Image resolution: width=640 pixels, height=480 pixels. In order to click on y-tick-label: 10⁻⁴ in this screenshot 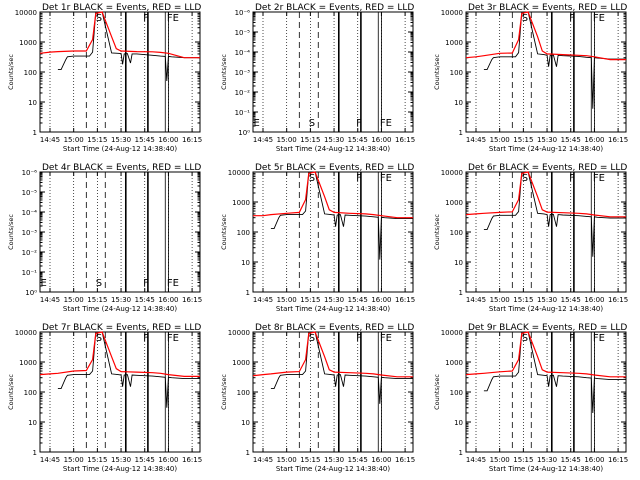, I will do `click(243, 53)`.